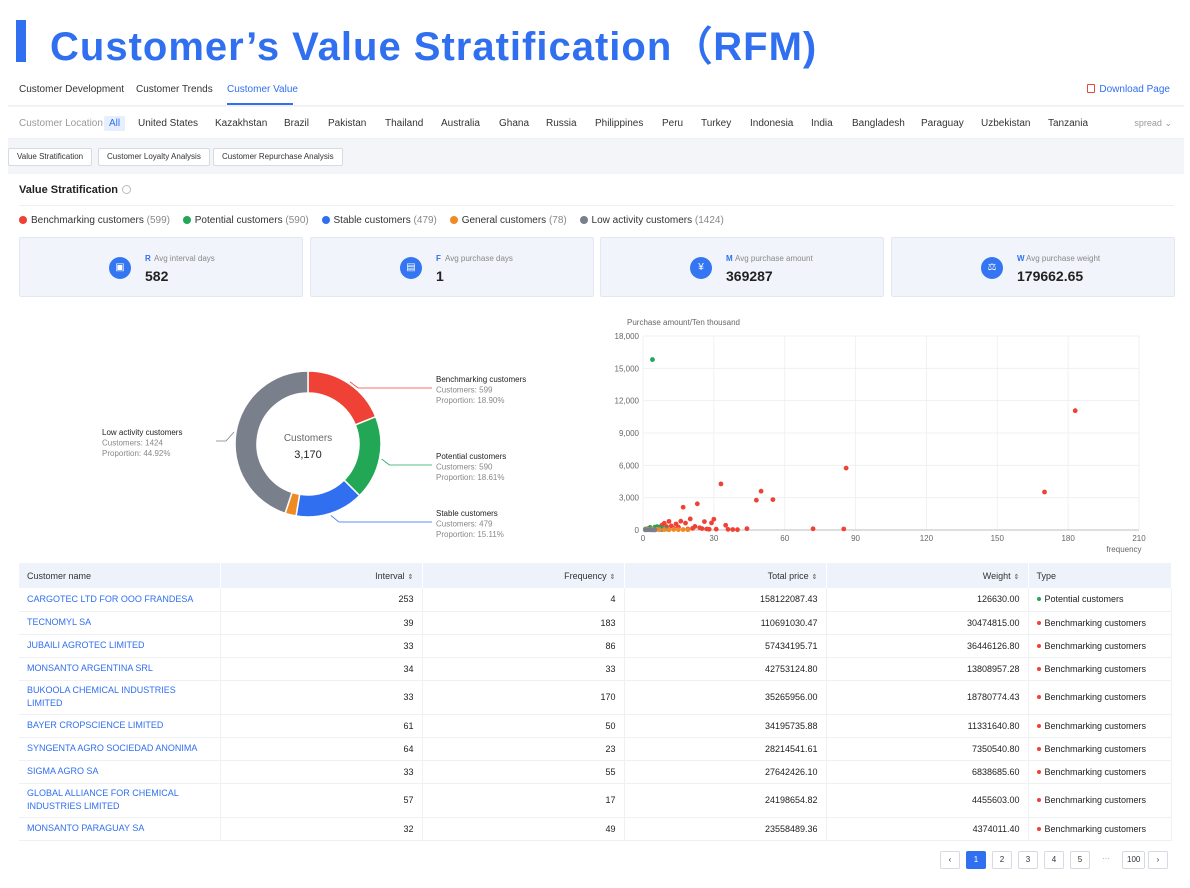 This screenshot has width=1190, height=888. Describe the element at coordinates (1080, 860) in the screenshot. I see `page-button: 5` at that location.